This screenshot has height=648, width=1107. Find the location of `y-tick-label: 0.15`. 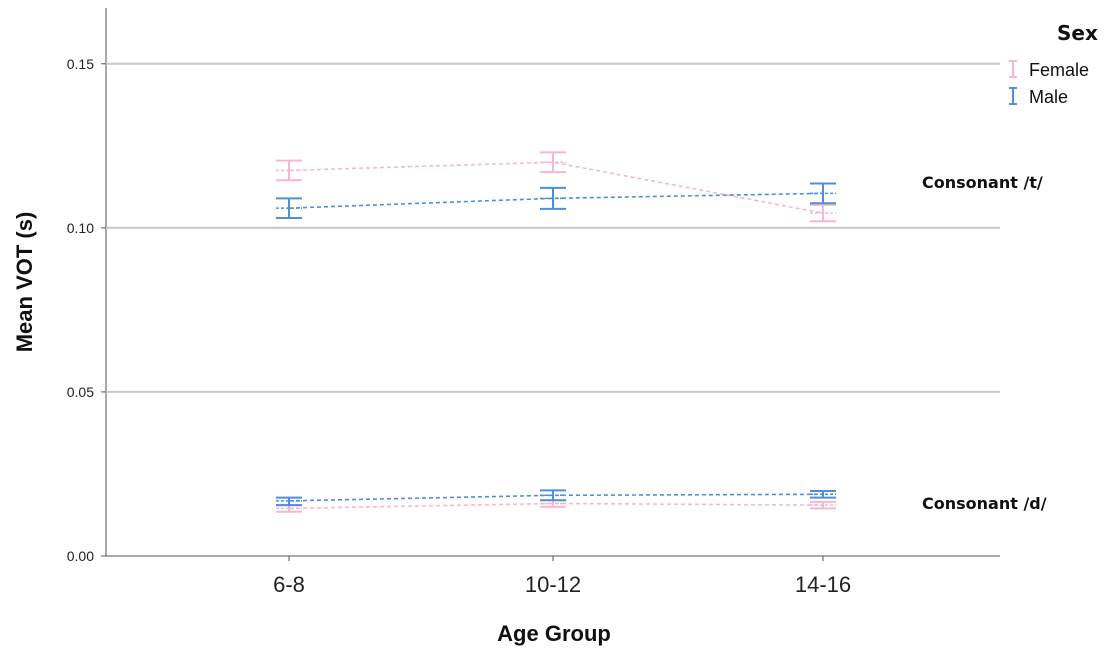

y-tick-label: 0.15 is located at coordinates (80, 64).